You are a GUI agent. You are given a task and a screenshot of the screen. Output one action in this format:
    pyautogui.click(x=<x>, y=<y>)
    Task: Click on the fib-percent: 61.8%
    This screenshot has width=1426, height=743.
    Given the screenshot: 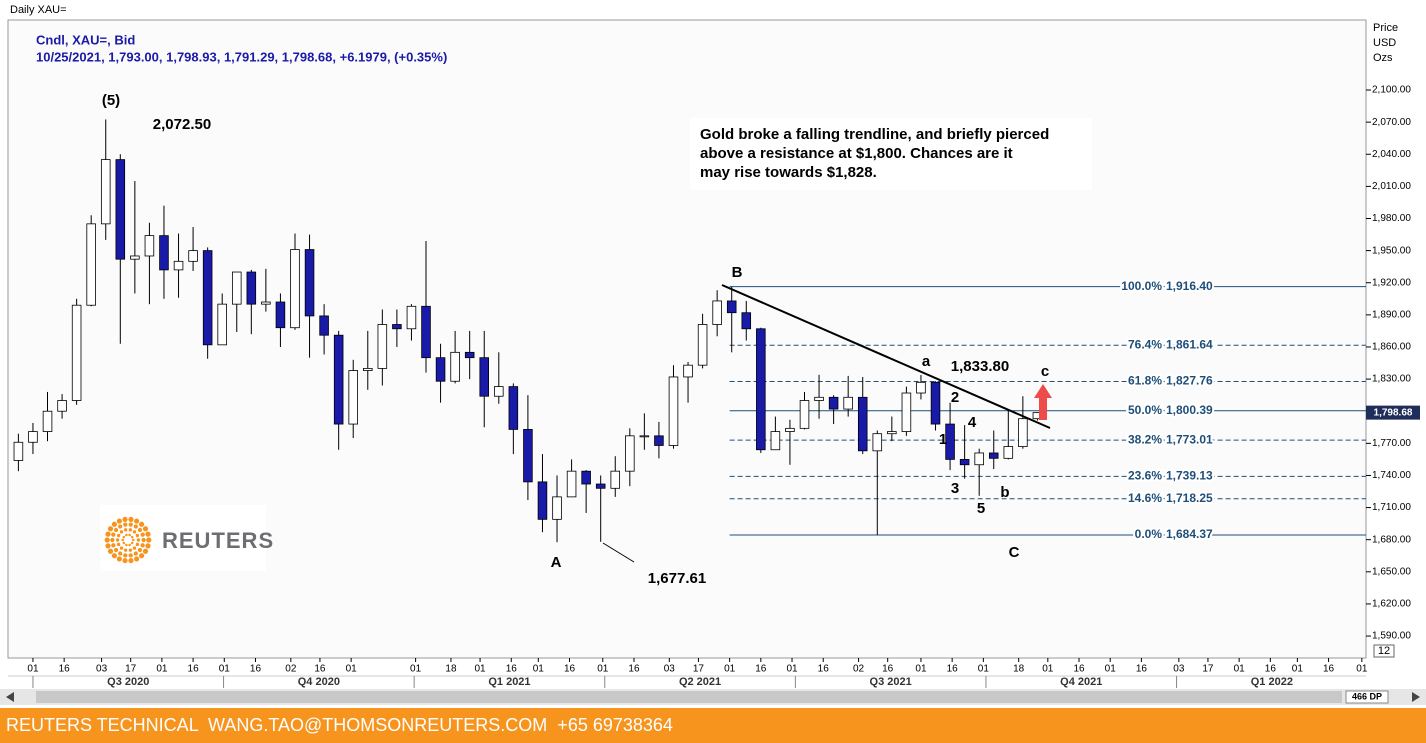 What is the action you would take?
    pyautogui.click(x=1145, y=381)
    